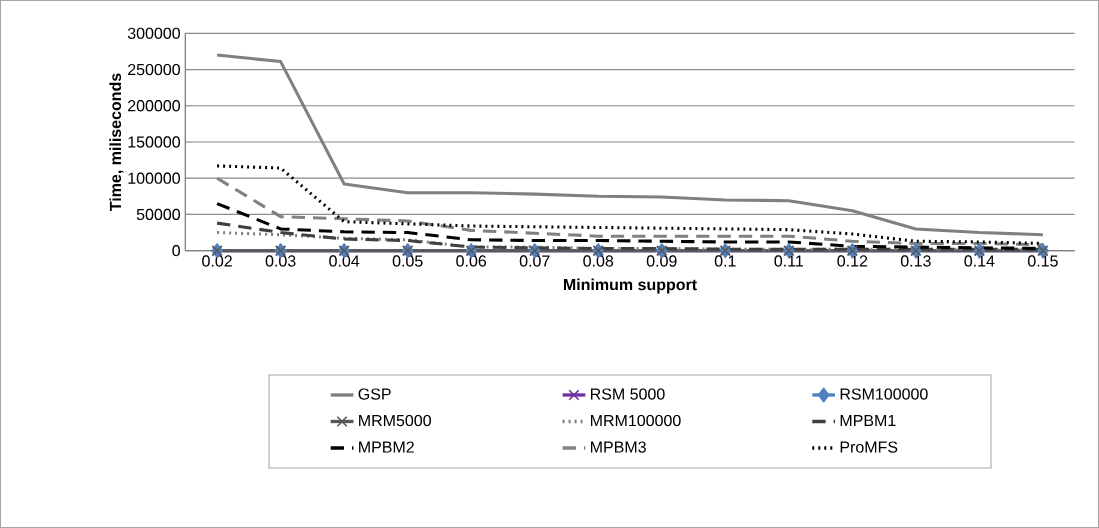 The width and height of the screenshot is (1099, 528). I want to click on y-axis-title: Time, miliseconds, so click(116, 142).